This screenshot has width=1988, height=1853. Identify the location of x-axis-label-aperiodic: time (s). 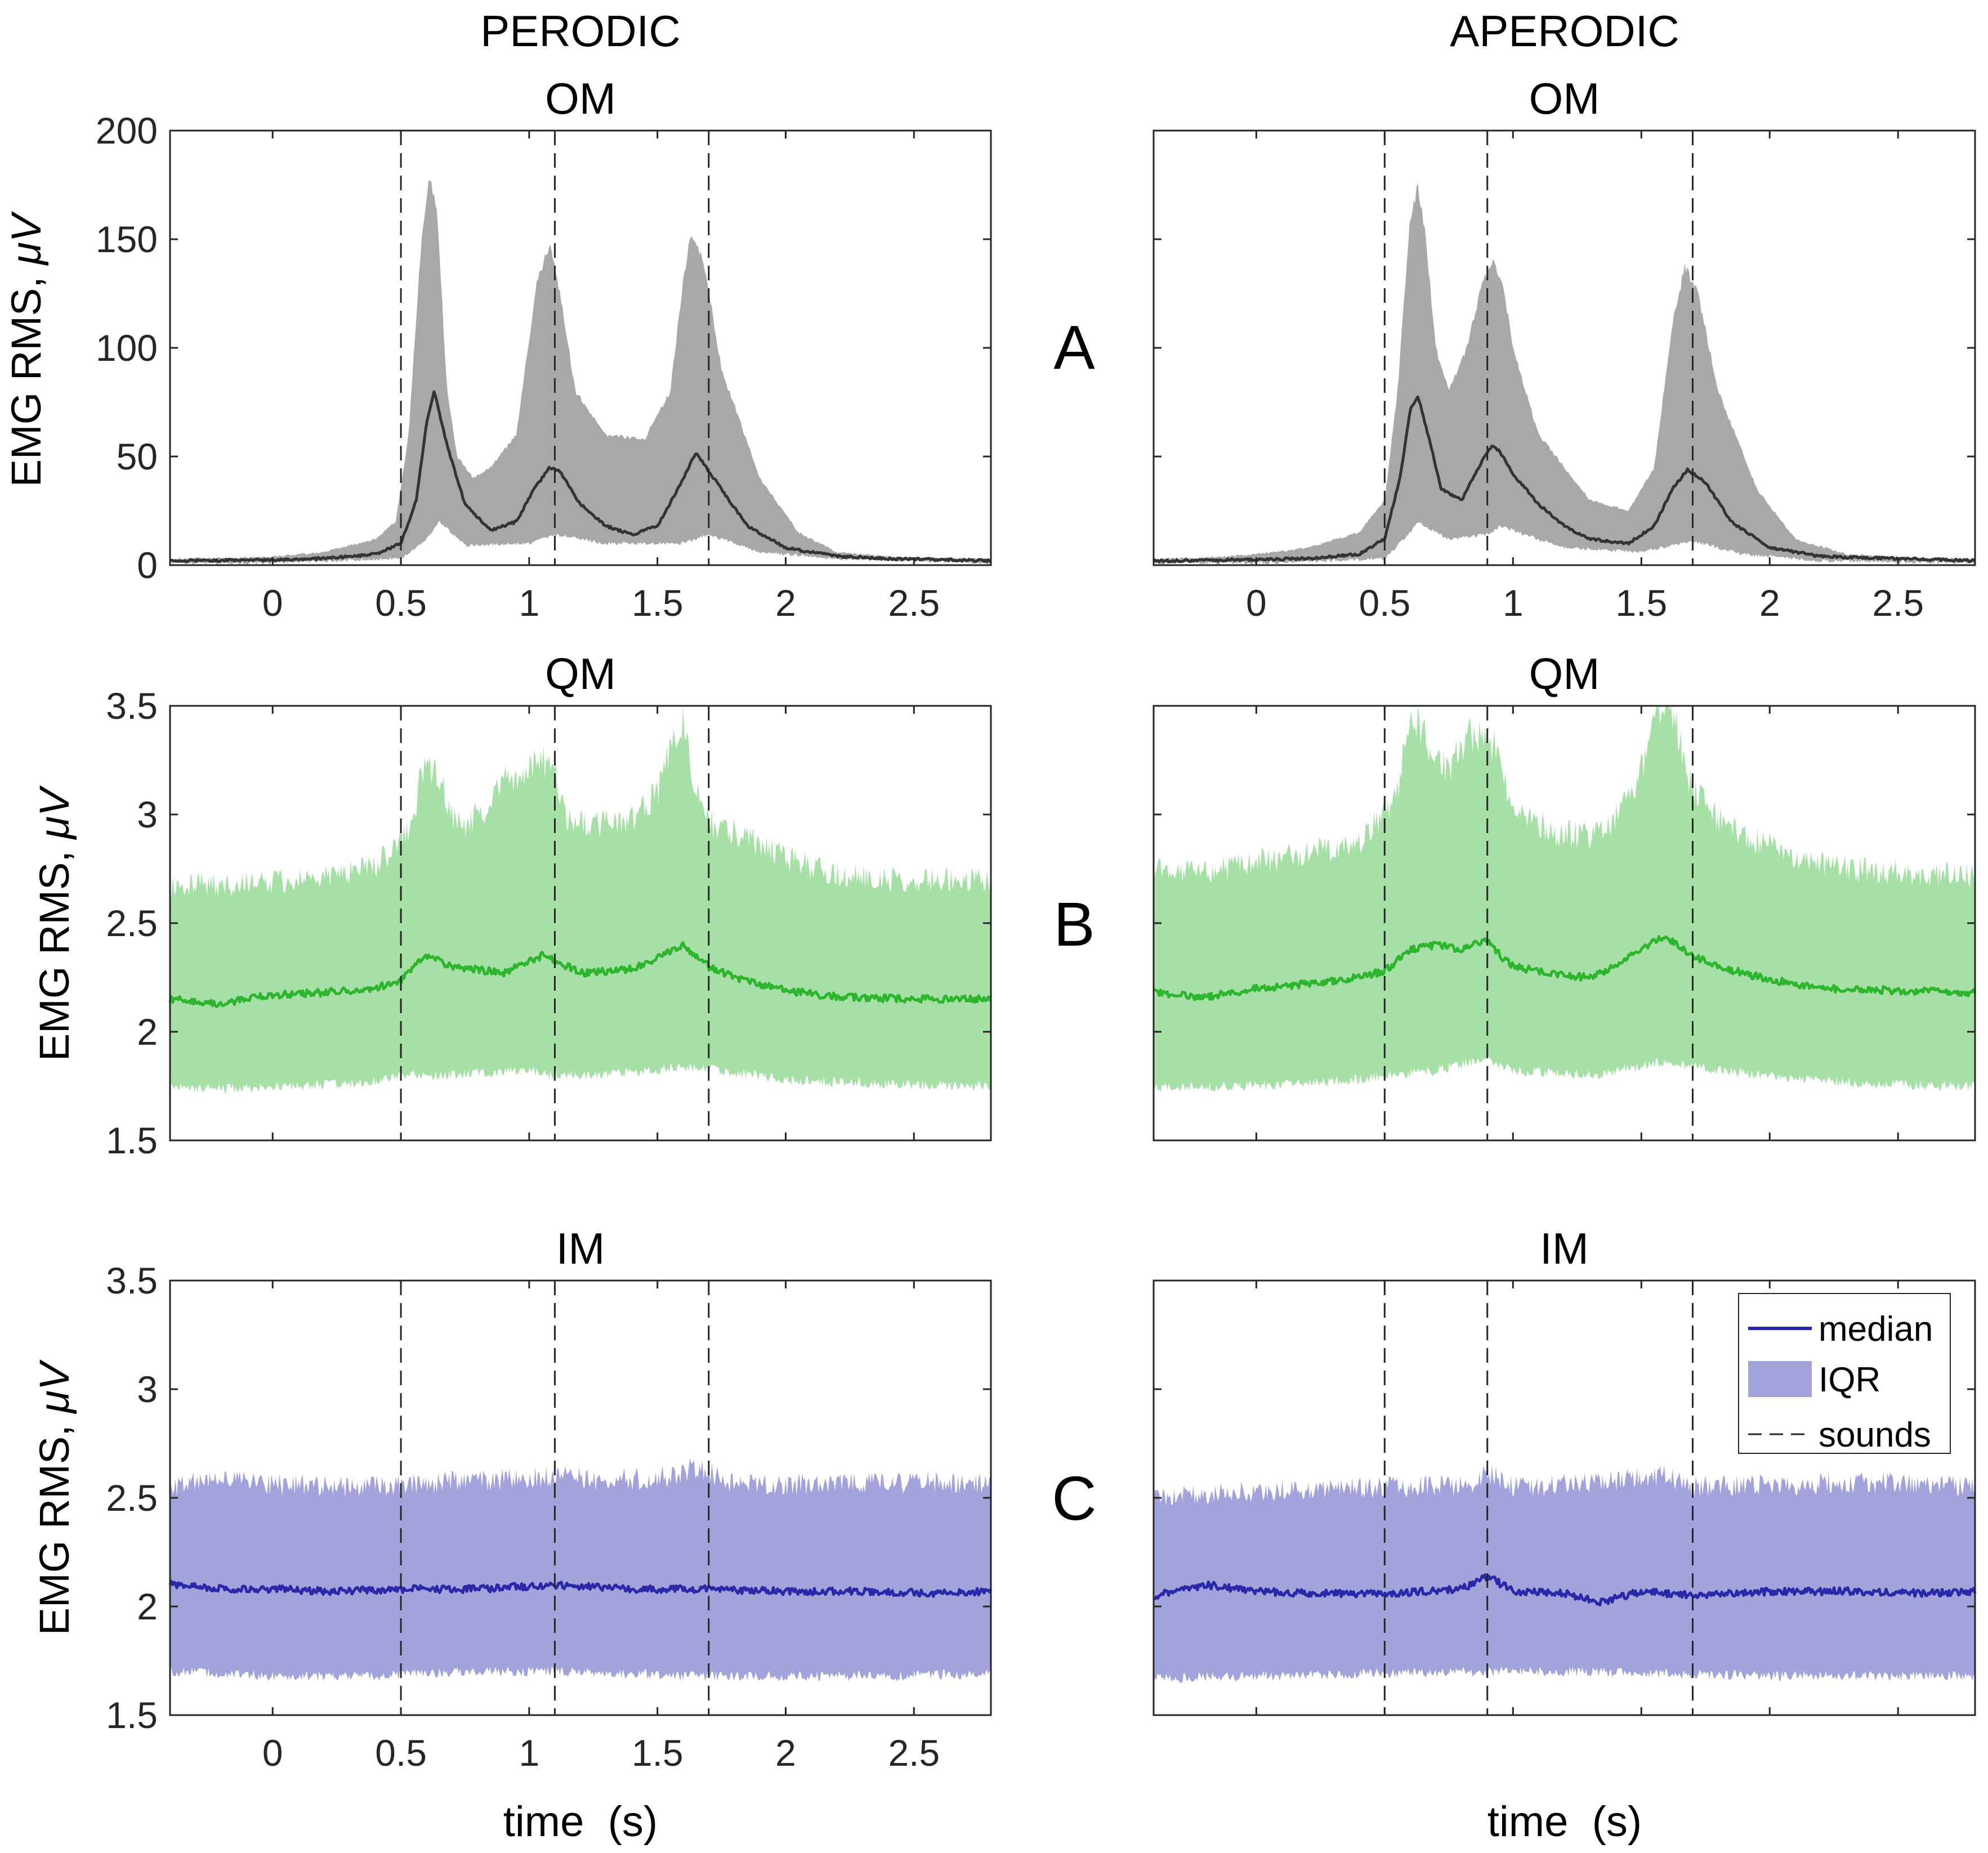
(1564, 1822).